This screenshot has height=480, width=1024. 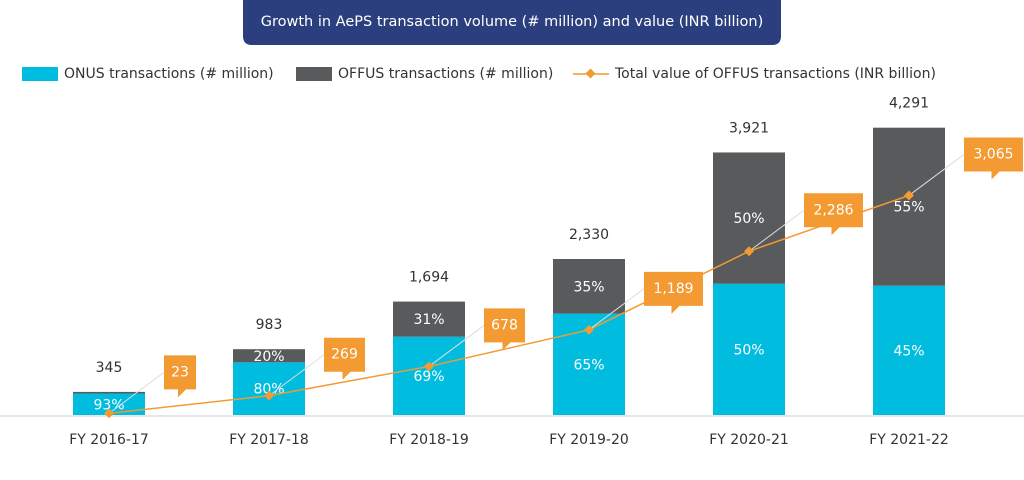 I want to click on onus-share-label: 65%, so click(x=588, y=365).